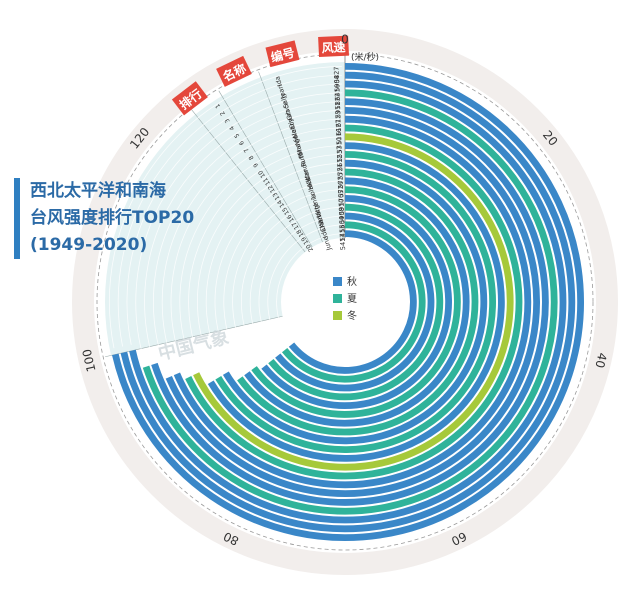  Describe the element at coordinates (341, 189) in the screenshot. I see `row-id-label: 5726` at that location.